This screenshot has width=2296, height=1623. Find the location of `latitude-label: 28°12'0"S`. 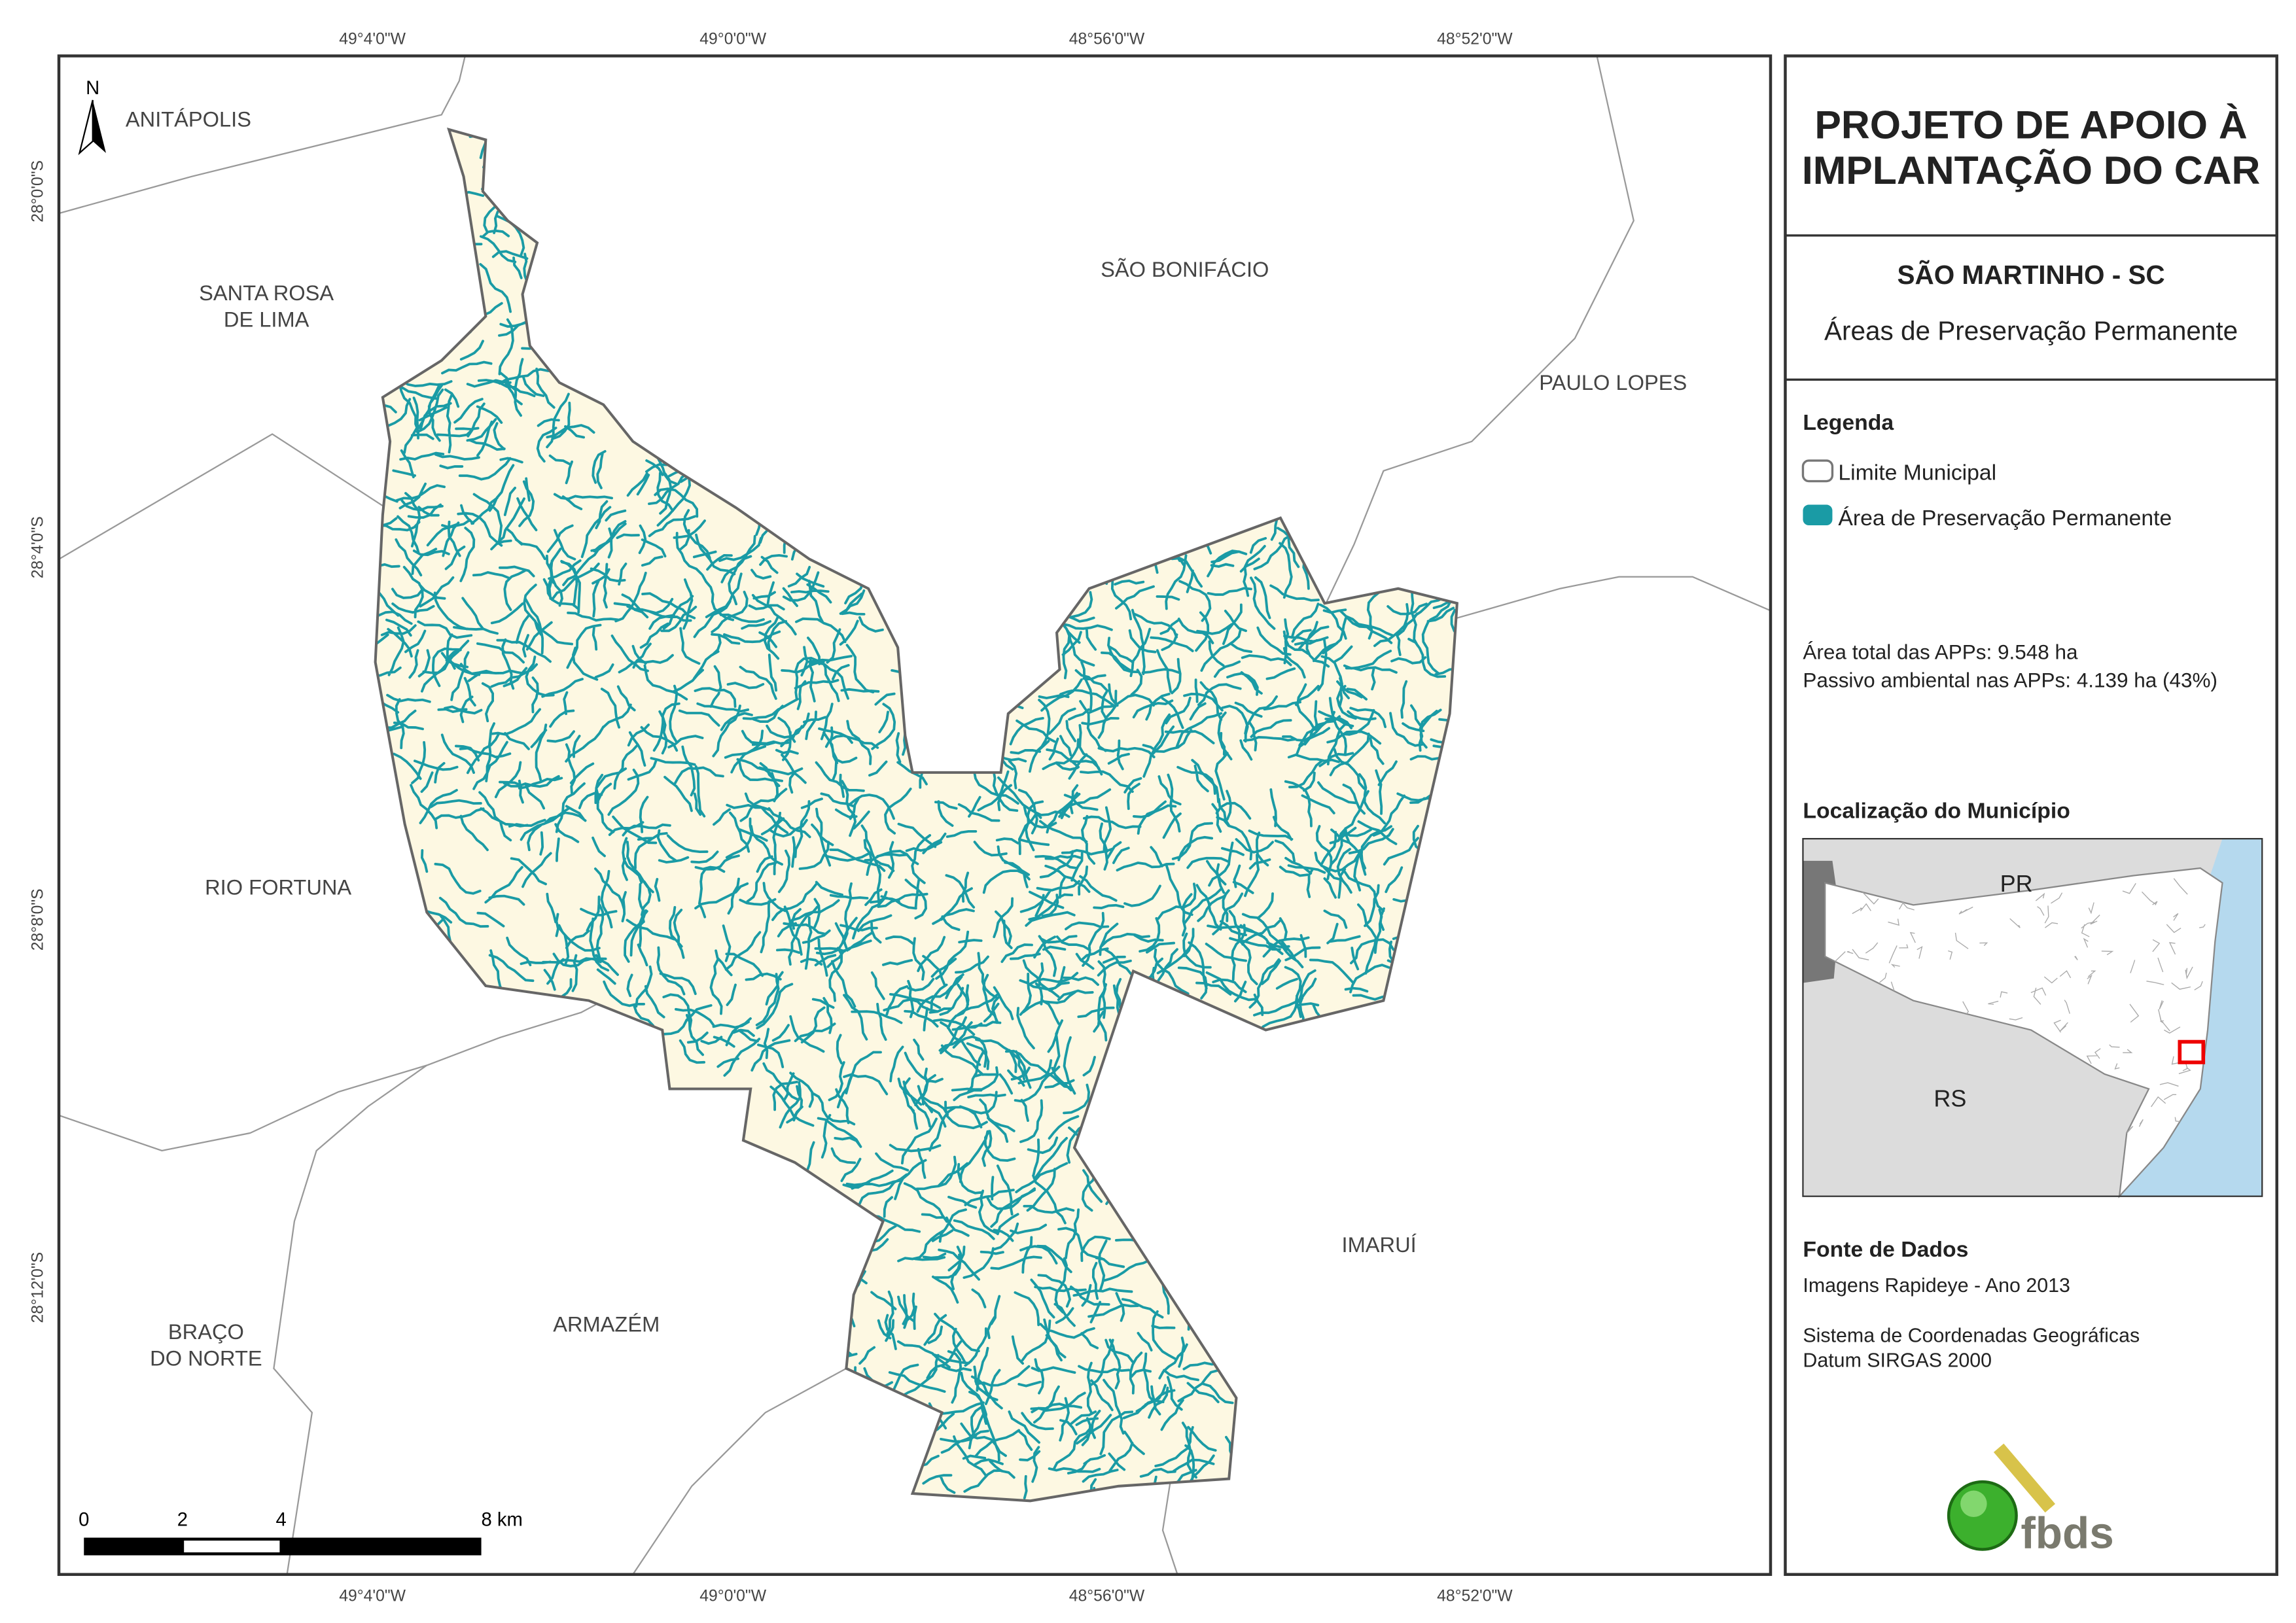

latitude-label: 28°12'0"S is located at coordinates (37, 1288).